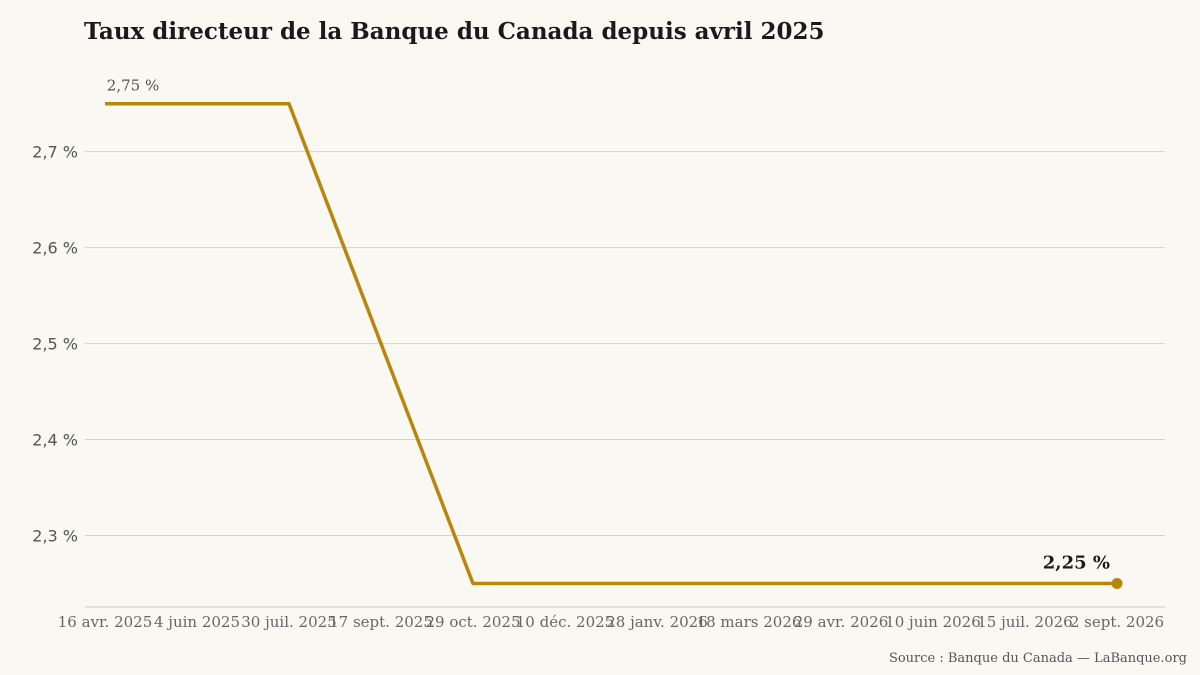 This screenshot has width=1200, height=675. What do you see at coordinates (1117, 622) in the screenshot?
I see `x-tick-label: 2 sept. 2026` at bounding box center [1117, 622].